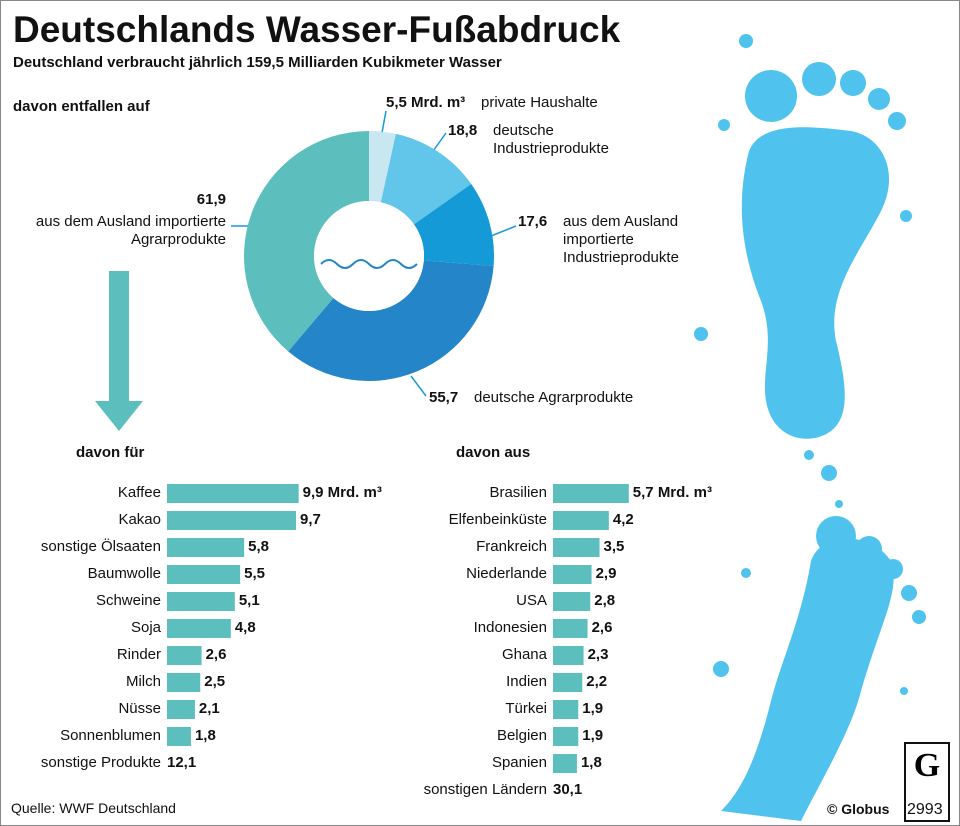 Image resolution: width=960 pixels, height=826 pixels. Describe the element at coordinates (143, 681) in the screenshot. I see `category-label: Milch` at that location.